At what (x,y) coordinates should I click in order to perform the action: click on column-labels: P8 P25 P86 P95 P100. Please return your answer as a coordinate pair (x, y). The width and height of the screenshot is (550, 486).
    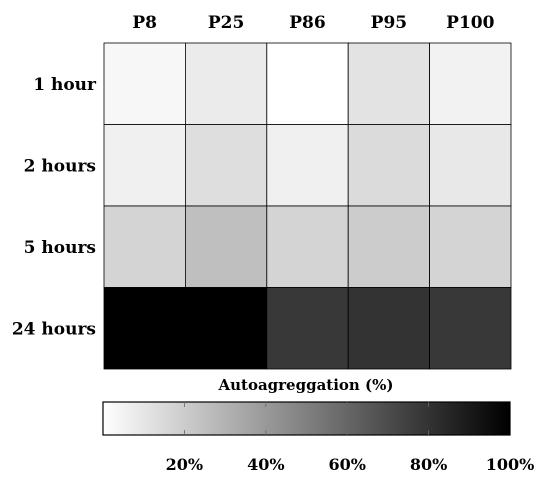
    Looking at the image, I should click on (313, 23).